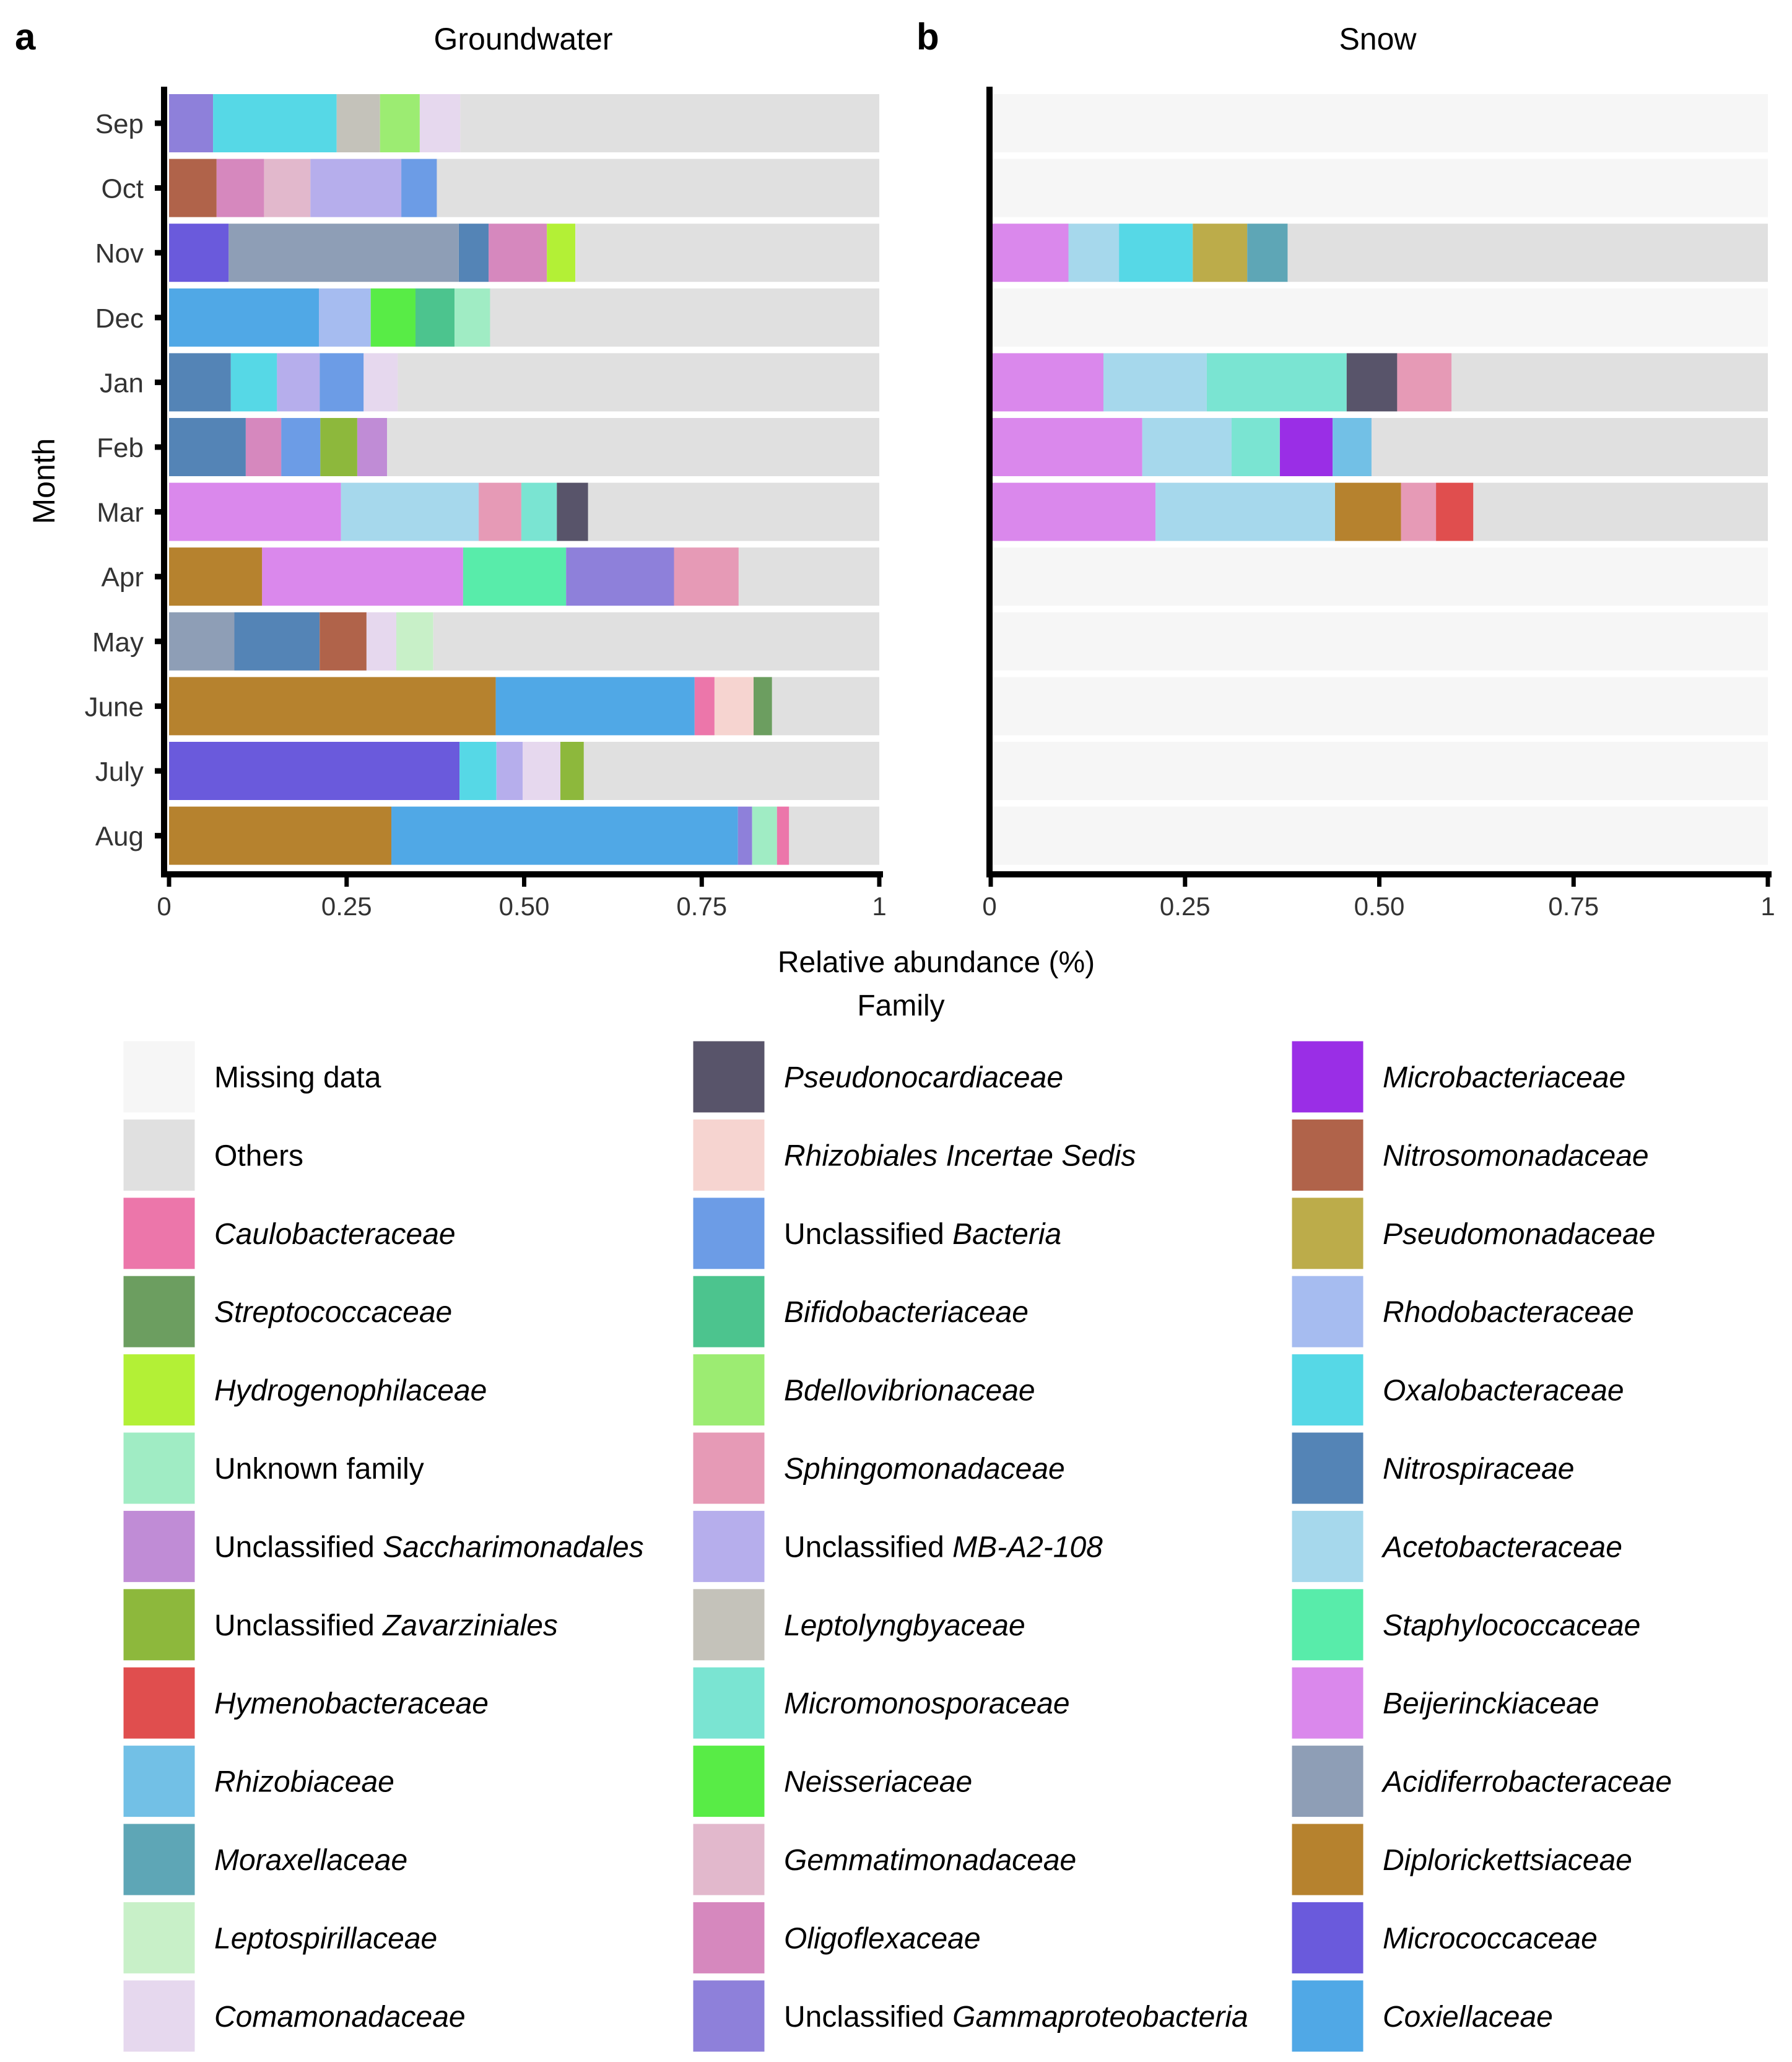 This screenshot has width=1792, height=2062. I want to click on legend-key-rhodobacteraceae, so click(1328, 1311).